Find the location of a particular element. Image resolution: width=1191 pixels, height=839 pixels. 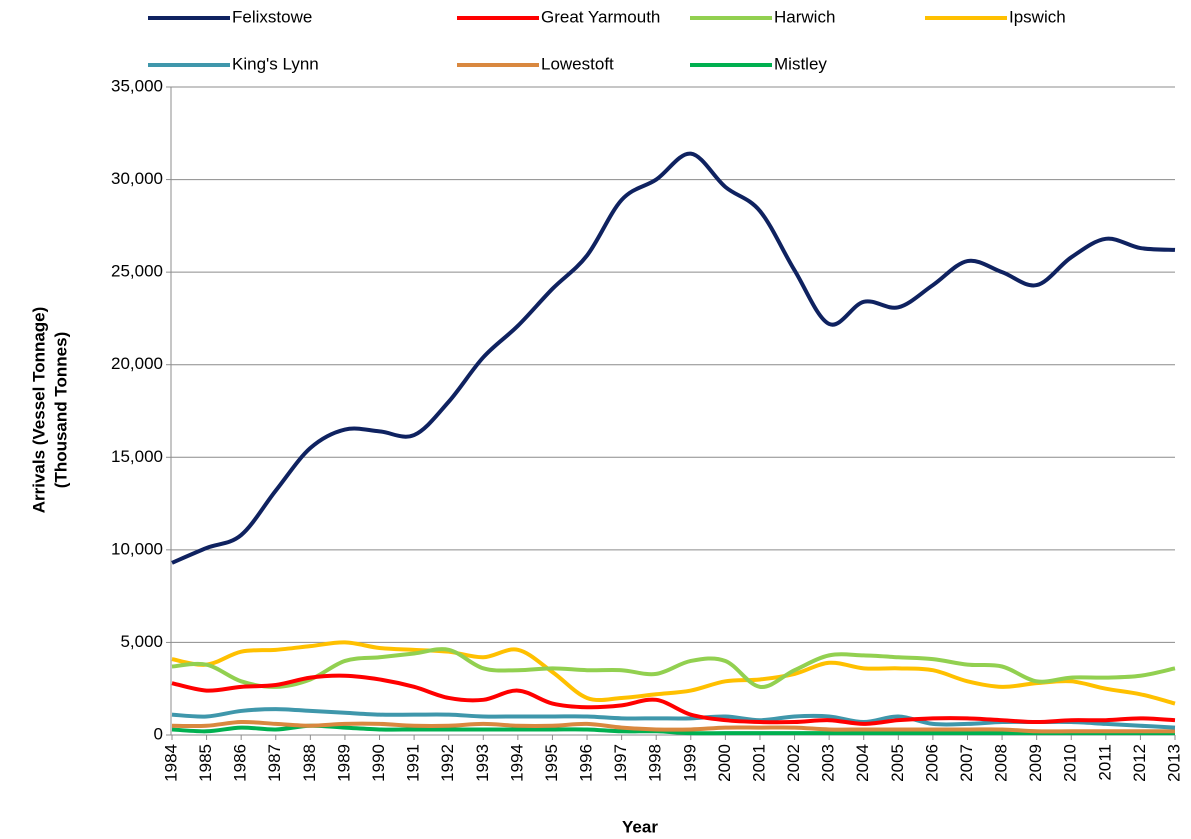

y-tick-label: 10,000 is located at coordinates (137, 548).